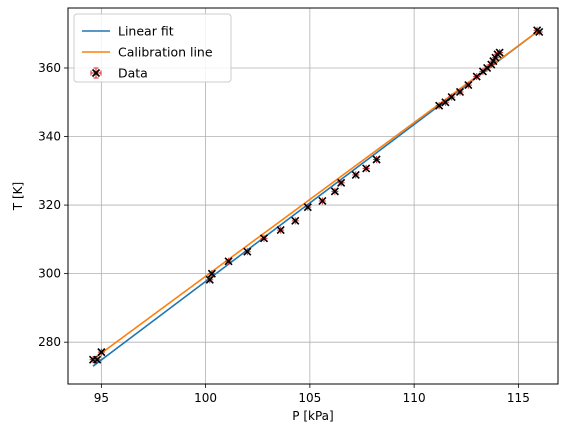 This screenshot has height=432, width=571. What do you see at coordinates (49, 342) in the screenshot?
I see `y-tick-label: 280` at bounding box center [49, 342].